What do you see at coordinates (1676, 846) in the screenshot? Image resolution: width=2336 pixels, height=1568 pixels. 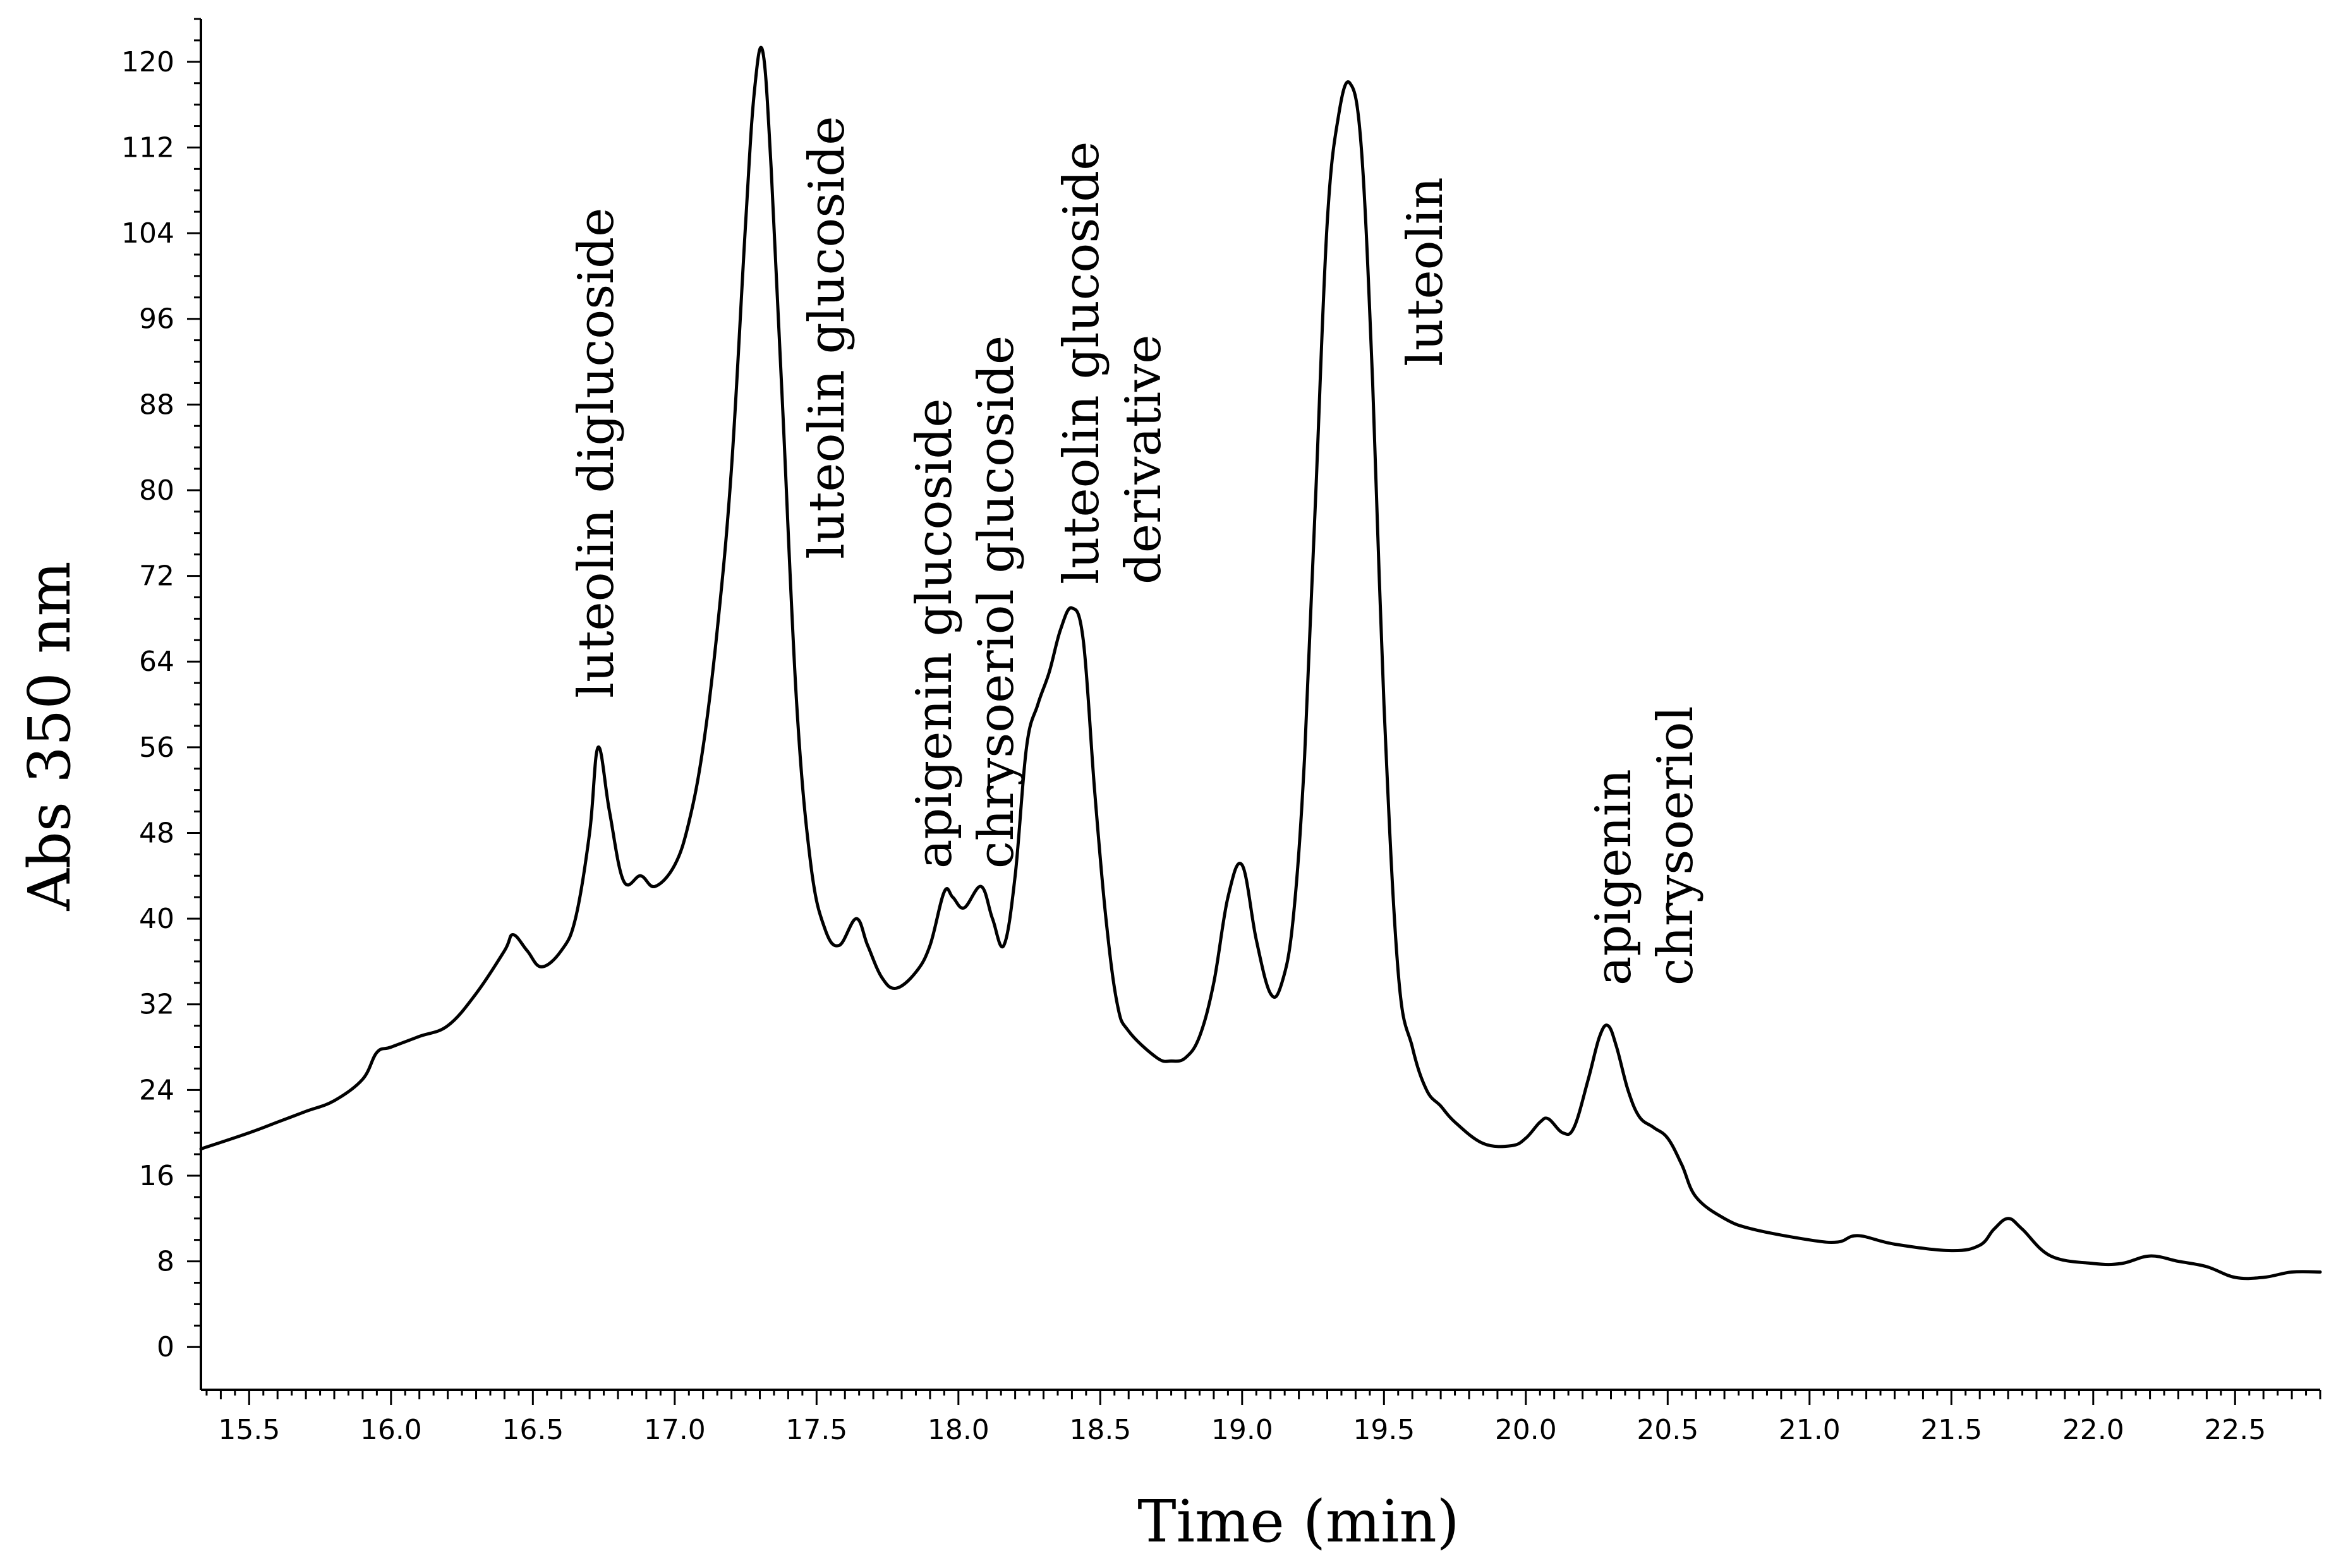 I see `peak-label: chrysoeriol` at bounding box center [1676, 846].